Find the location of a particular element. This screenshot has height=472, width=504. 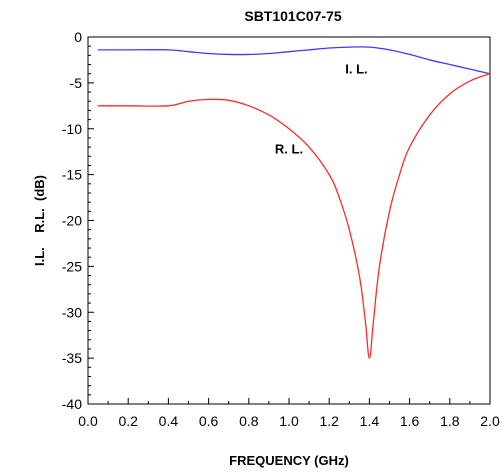

x-tick-label: 0.0 is located at coordinates (88, 421).